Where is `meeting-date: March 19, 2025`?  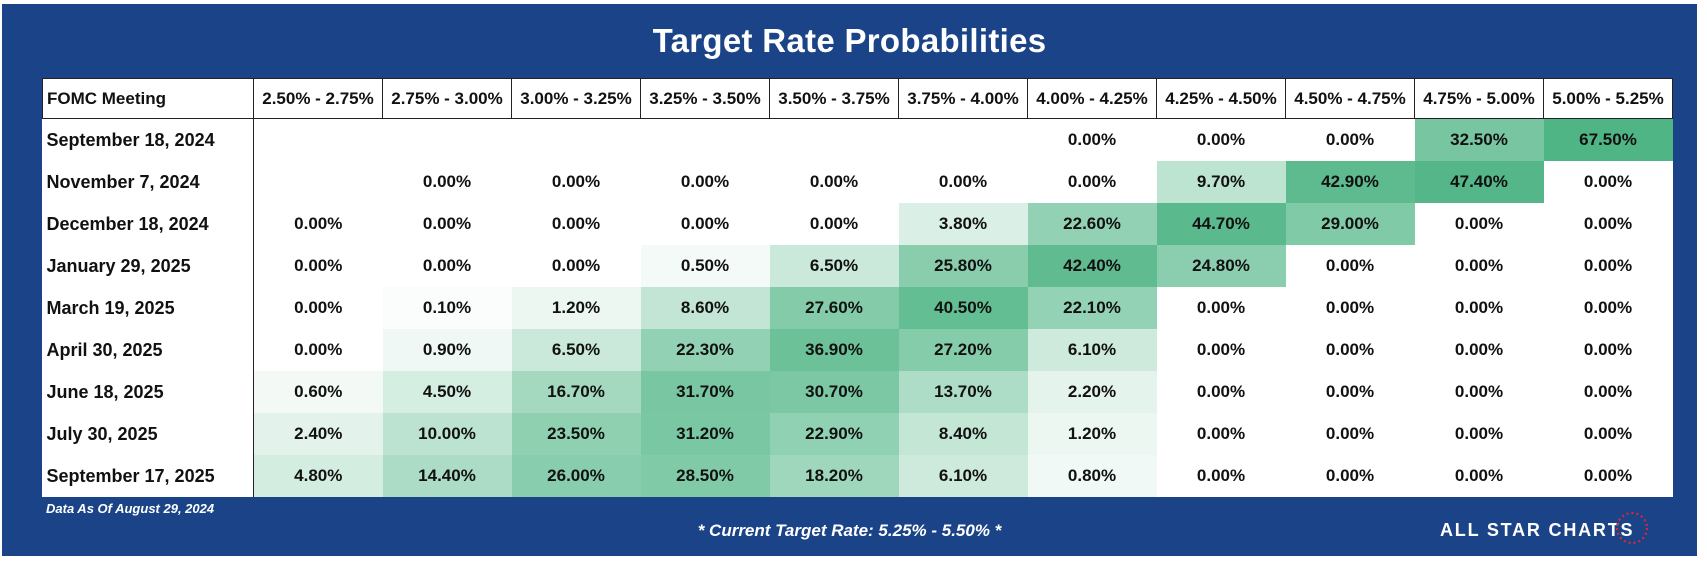 meeting-date: March 19, 2025 is located at coordinates (148, 308).